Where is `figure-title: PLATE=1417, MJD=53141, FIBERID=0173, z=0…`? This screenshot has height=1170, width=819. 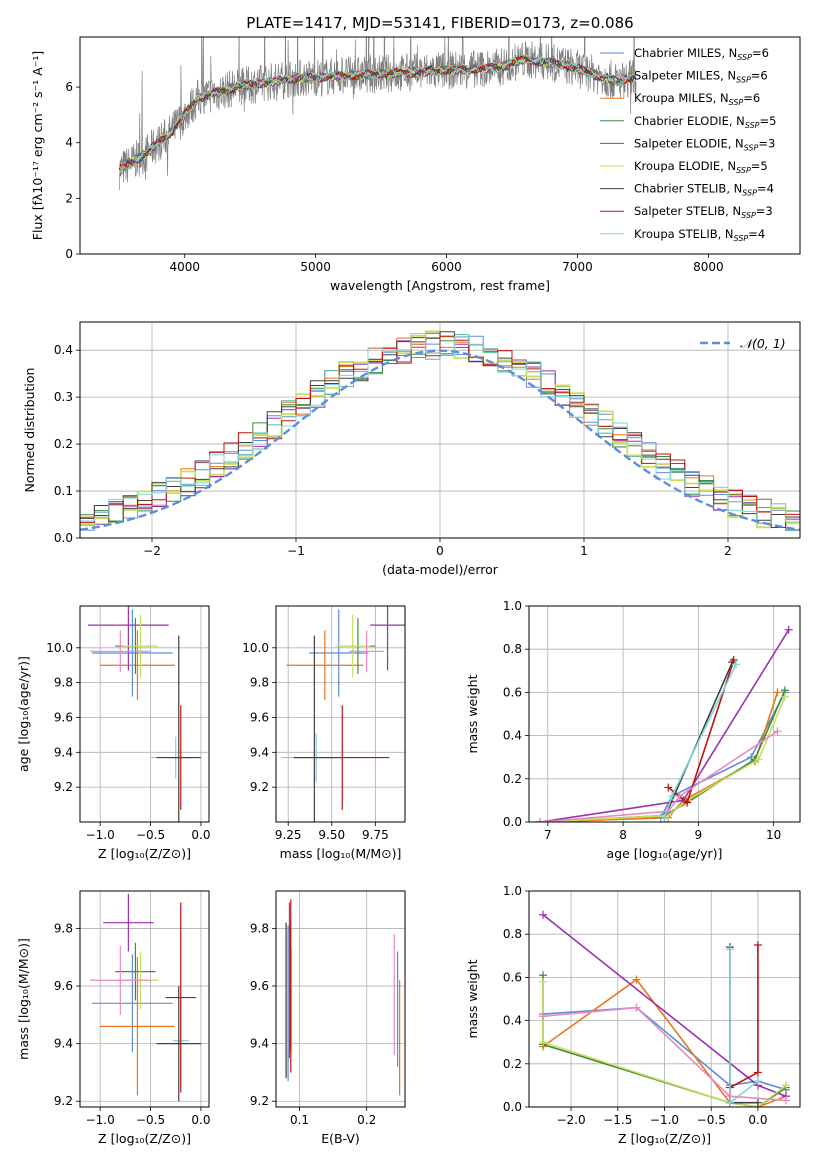
figure-title: PLATE=1417, MJD=53141, FIBERID=0173, z=0… is located at coordinates (439, 23).